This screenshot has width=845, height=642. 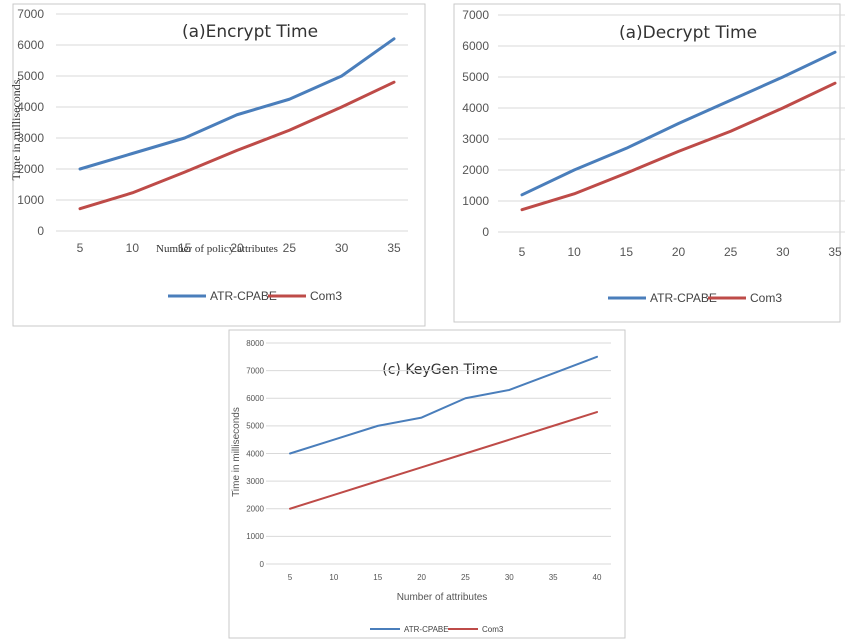 I want to click on series-line-atr-cpabe, so click(x=443, y=405).